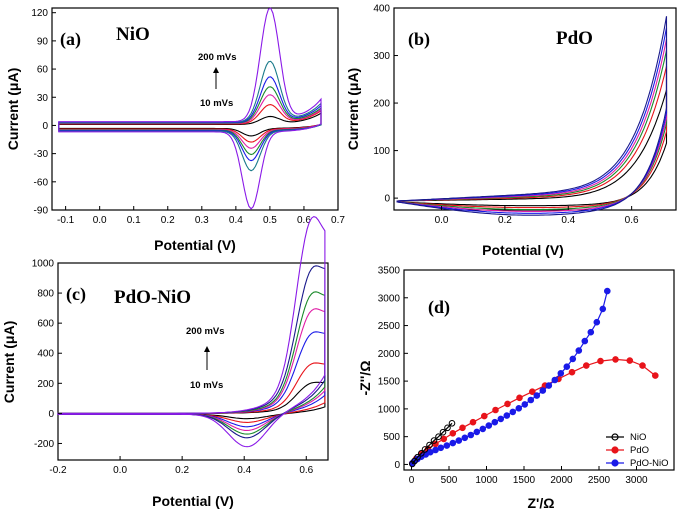 Image resolution: width=685 pixels, height=515 pixels. What do you see at coordinates (134, 220) in the screenshot?
I see `x-tick-label: 0.1` at bounding box center [134, 220].